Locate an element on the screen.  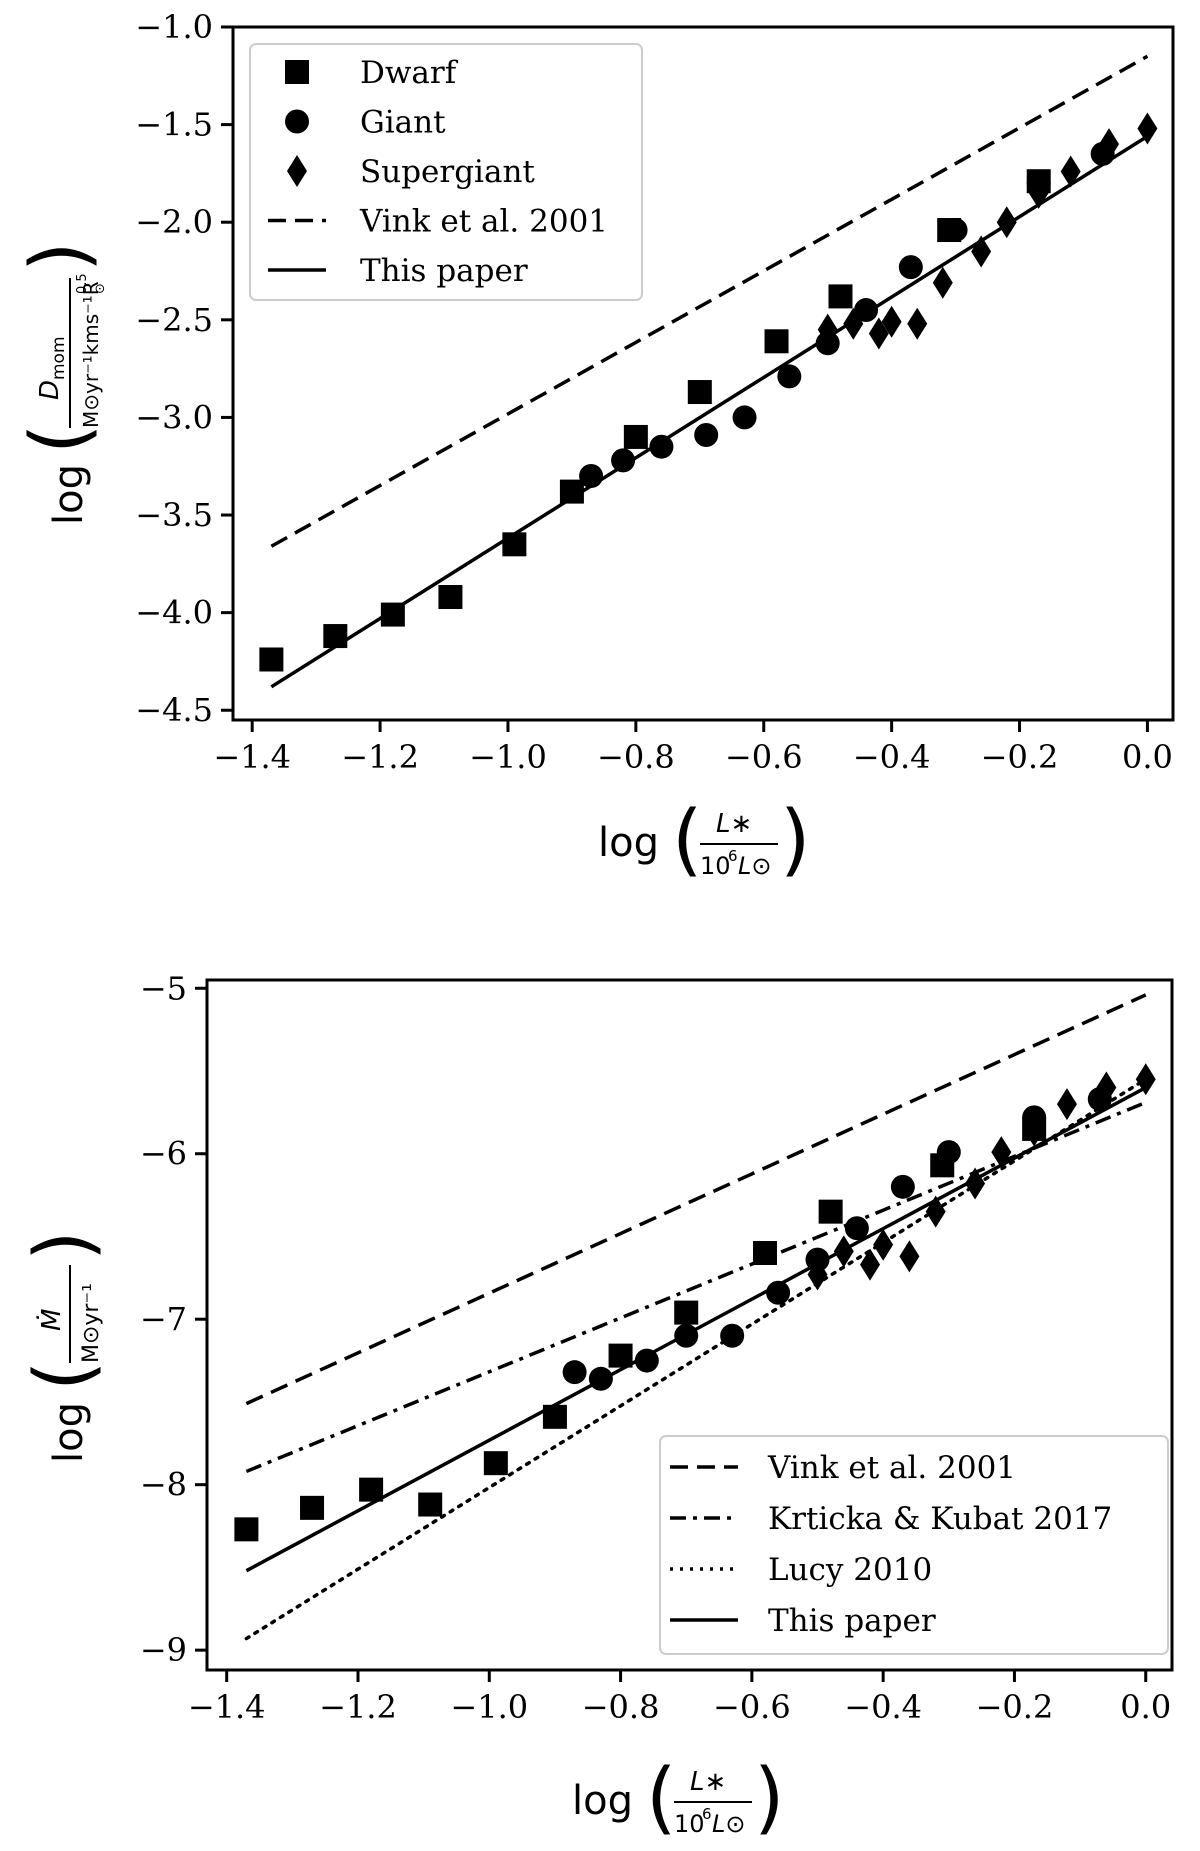
top-x-tick-label: 0.0 is located at coordinates (1147, 757).